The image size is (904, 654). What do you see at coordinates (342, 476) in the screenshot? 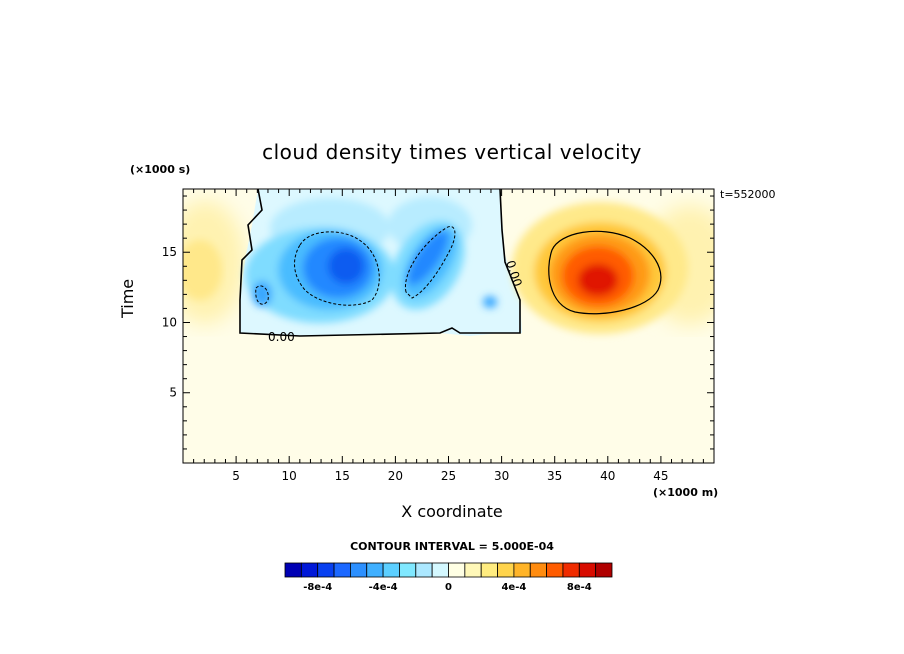
I see `x-tick-label: 15` at bounding box center [342, 476].